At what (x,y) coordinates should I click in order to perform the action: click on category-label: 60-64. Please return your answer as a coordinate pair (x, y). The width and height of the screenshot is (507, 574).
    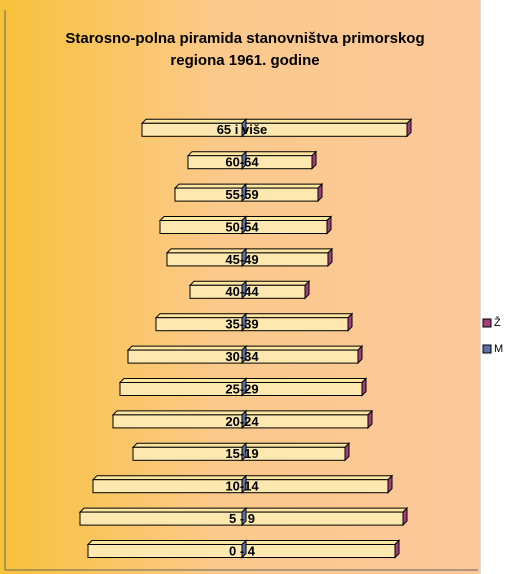
    Looking at the image, I should click on (242, 162).